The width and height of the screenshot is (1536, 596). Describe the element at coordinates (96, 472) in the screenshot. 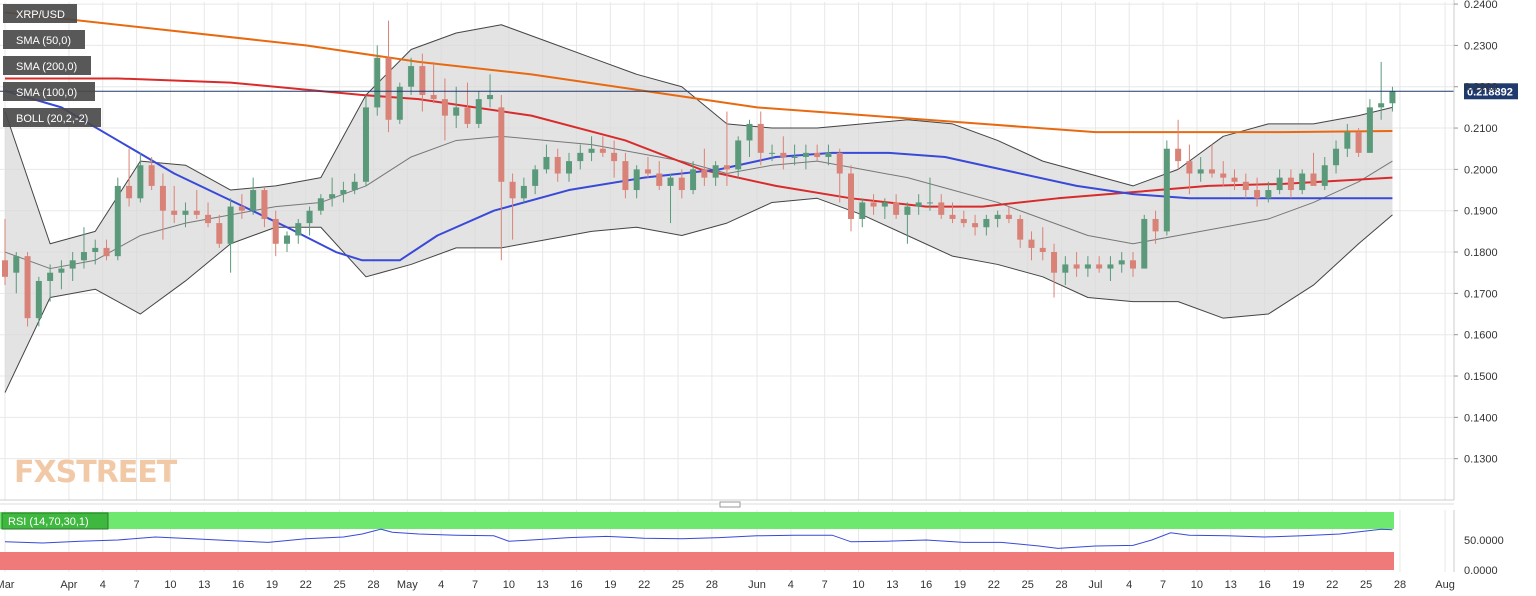

I see `watermark-logo: FXSTREET` at that location.